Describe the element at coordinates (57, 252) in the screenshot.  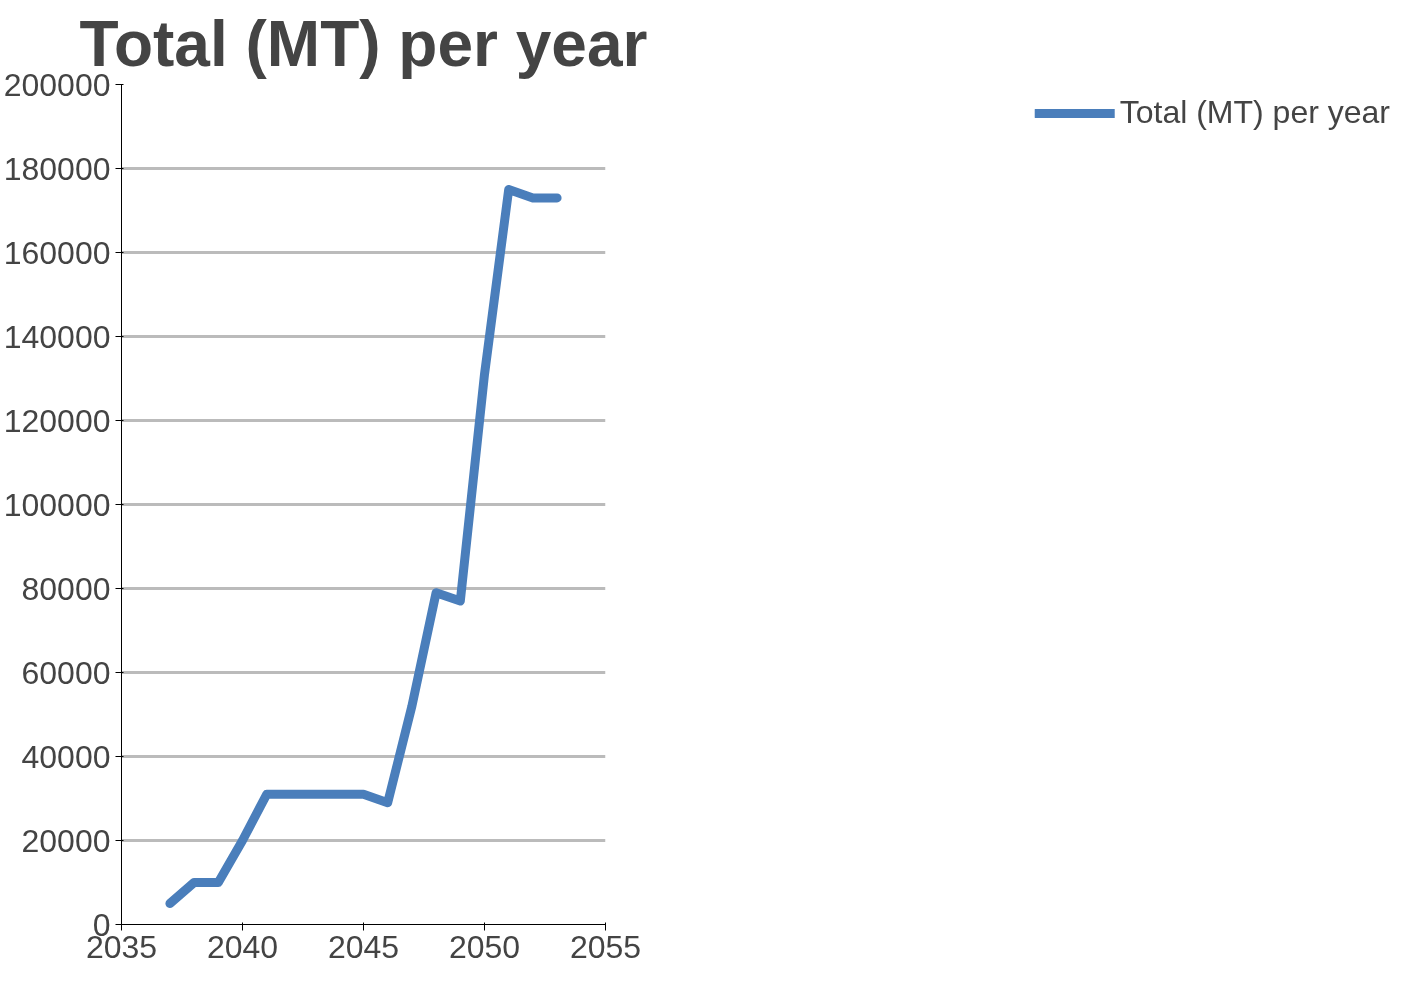
I see `y-tick-label: 160000` at that location.